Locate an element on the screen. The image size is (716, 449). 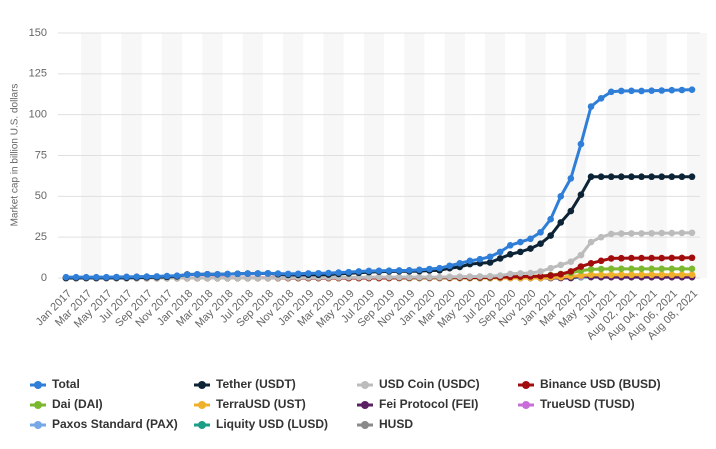
legend-label: TrueUSD (TUSD) is located at coordinates (587, 404).